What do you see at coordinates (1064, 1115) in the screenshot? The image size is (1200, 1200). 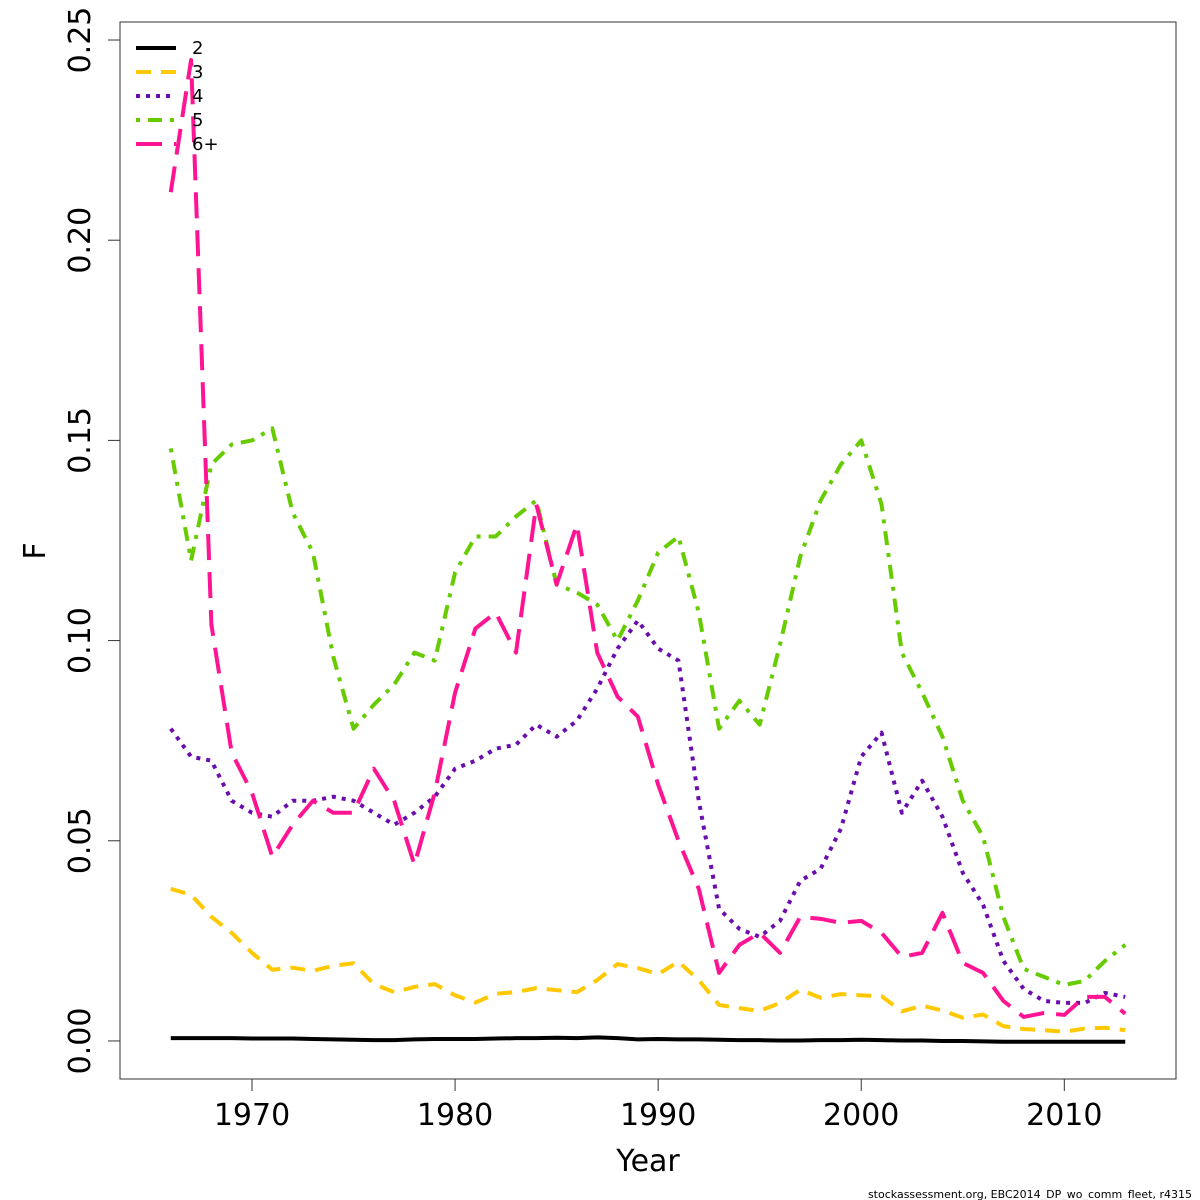 I see `x-tick-label: 2010` at bounding box center [1064, 1115].